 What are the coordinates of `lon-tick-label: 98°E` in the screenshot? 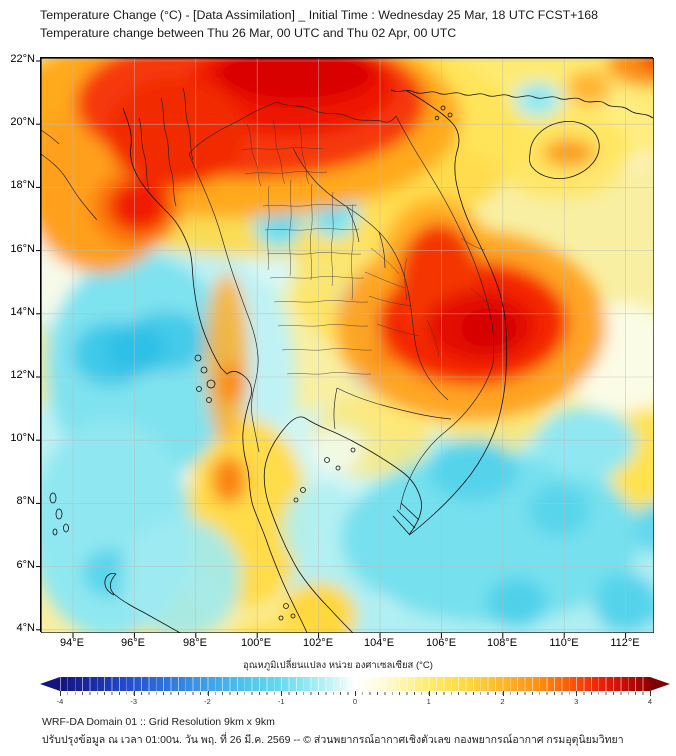 It's located at (195, 643).